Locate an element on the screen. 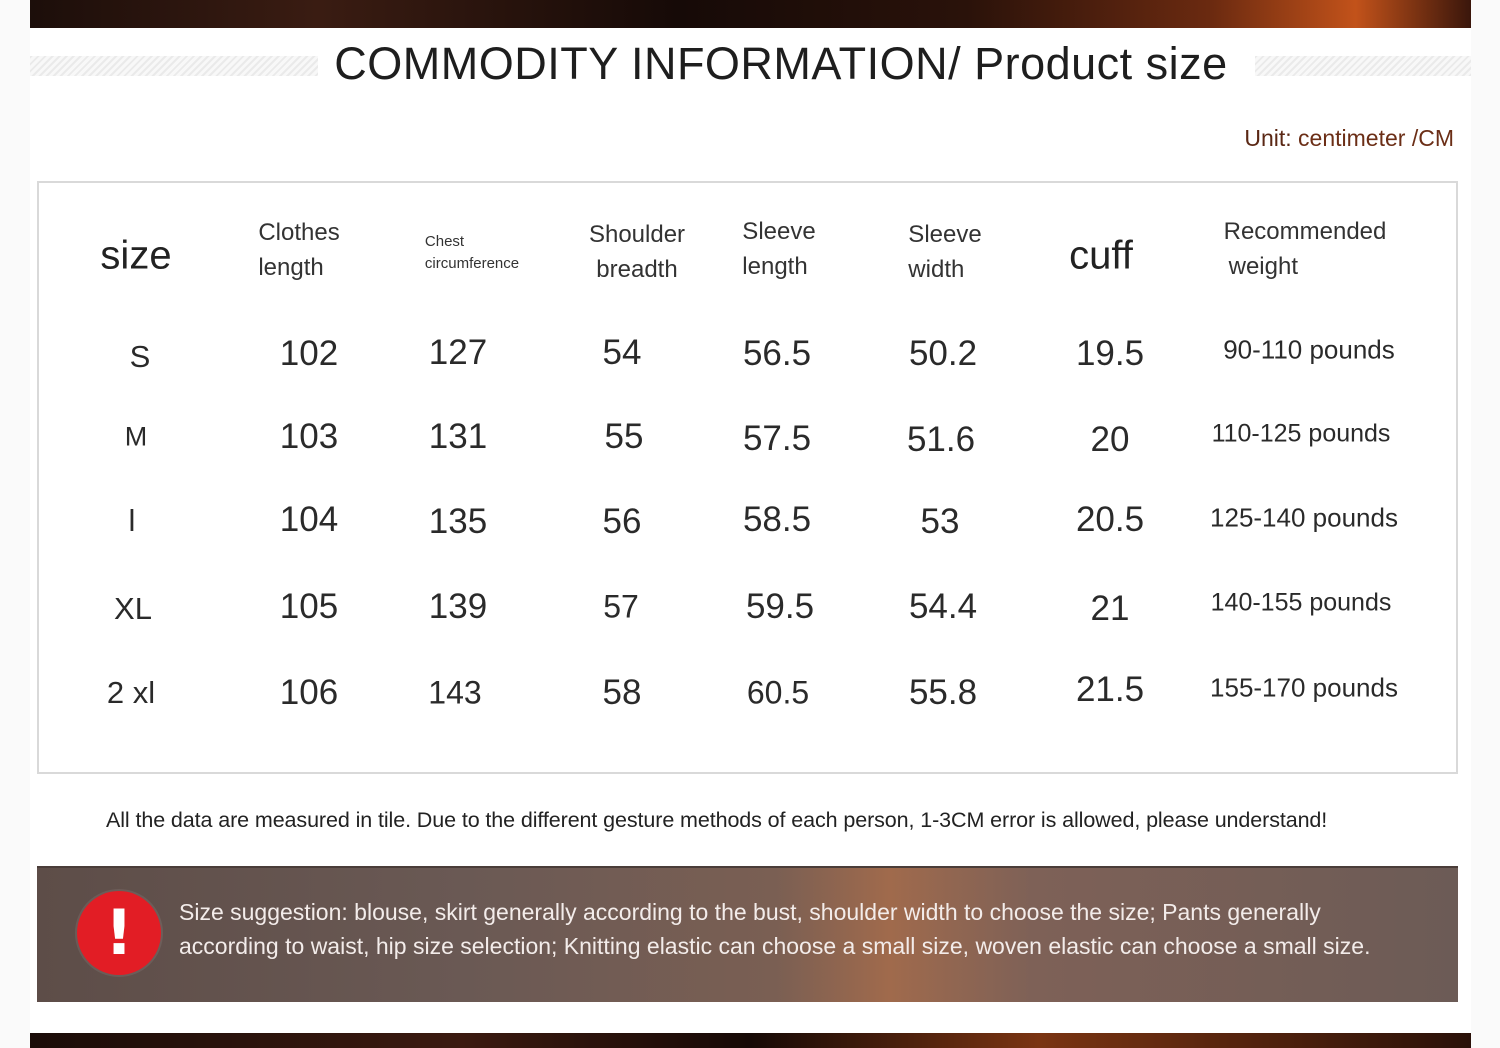 Image resolution: width=1500 pixels, height=1048 pixels. unit-label: Unit: centimeter /CM is located at coordinates (1349, 138).